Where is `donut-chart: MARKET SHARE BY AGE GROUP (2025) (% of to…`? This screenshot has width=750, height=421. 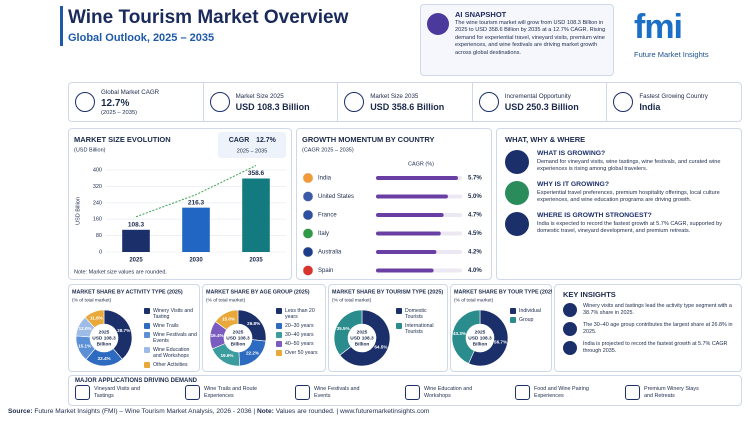 donut-chart: MARKET SHARE BY AGE GROUP (2025) (% of to… is located at coordinates (258, 328).